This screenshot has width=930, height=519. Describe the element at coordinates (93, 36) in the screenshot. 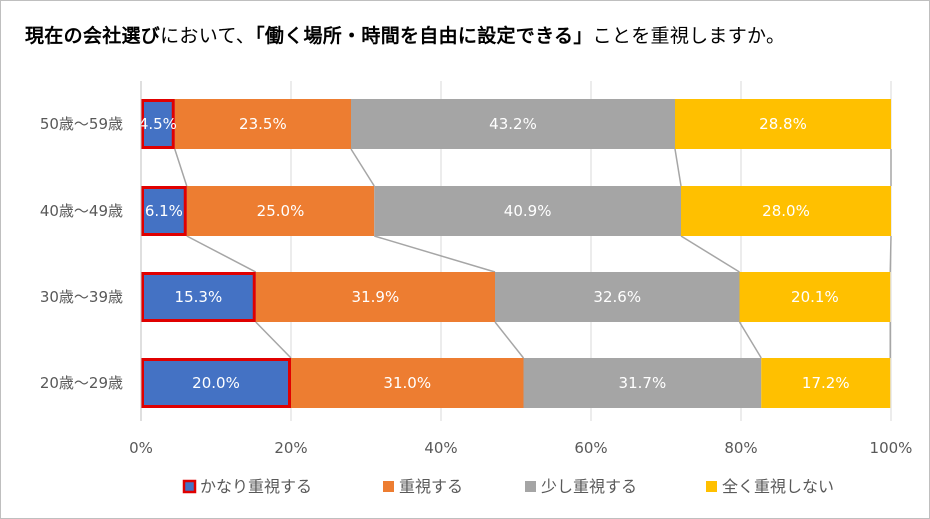

I see `title-bold-1: 現在の会社選び` at that location.